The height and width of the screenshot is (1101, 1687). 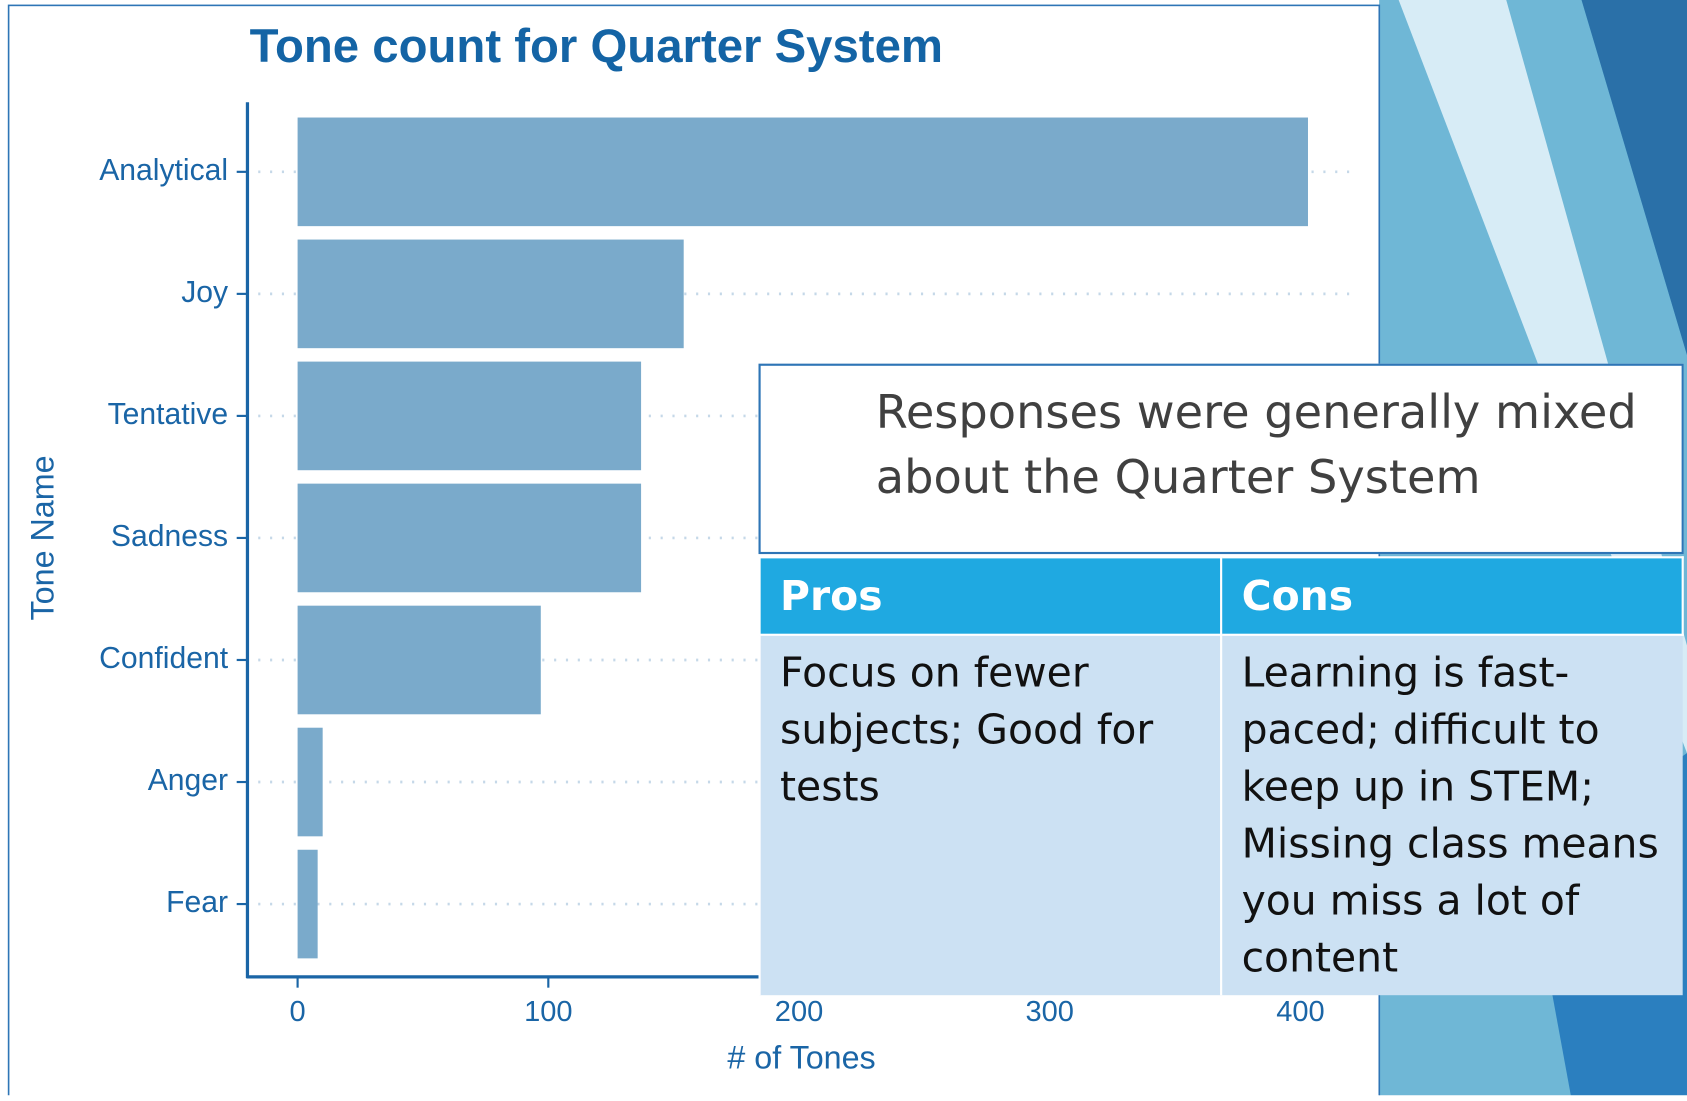 I want to click on x-tick-label: 0, so click(x=298, y=1012).